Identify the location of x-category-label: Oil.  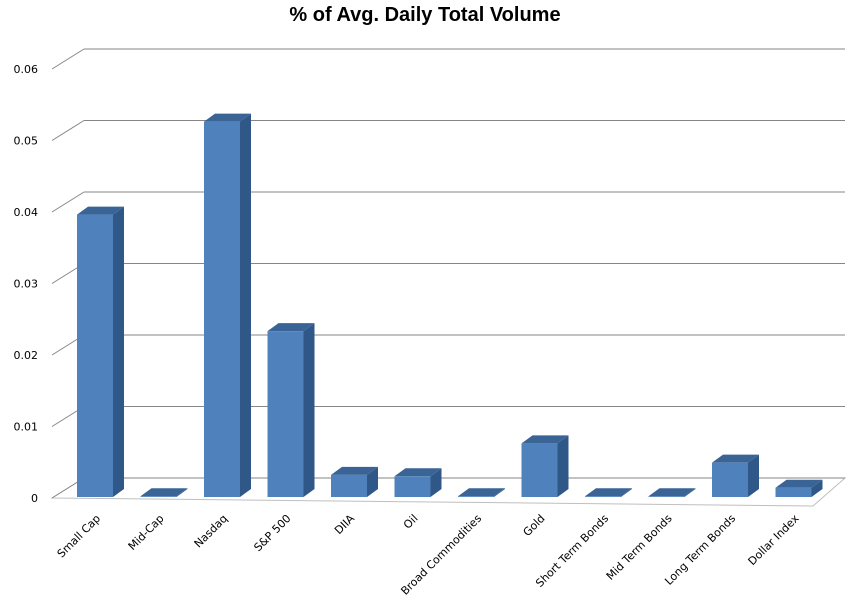
(411, 522).